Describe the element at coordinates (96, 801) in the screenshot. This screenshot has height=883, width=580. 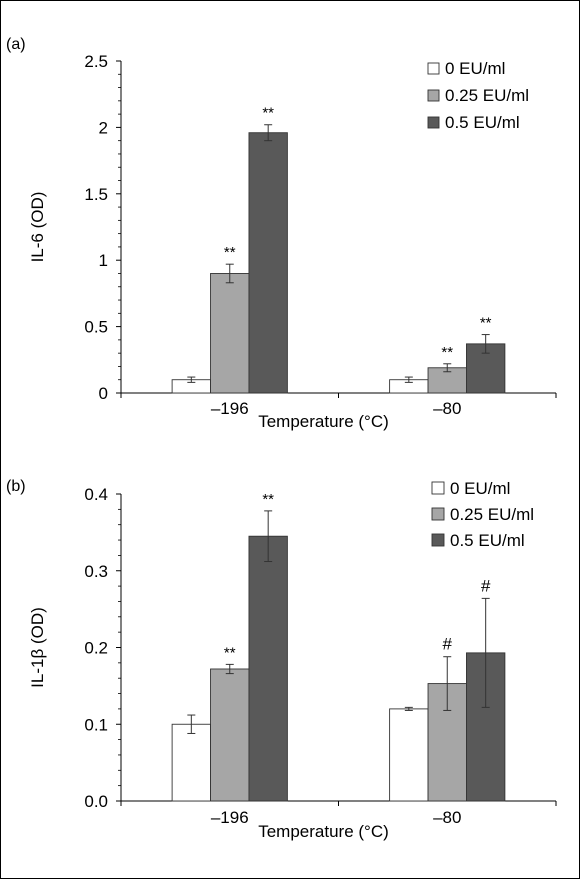
I see `y-tick-label: 0.0` at that location.